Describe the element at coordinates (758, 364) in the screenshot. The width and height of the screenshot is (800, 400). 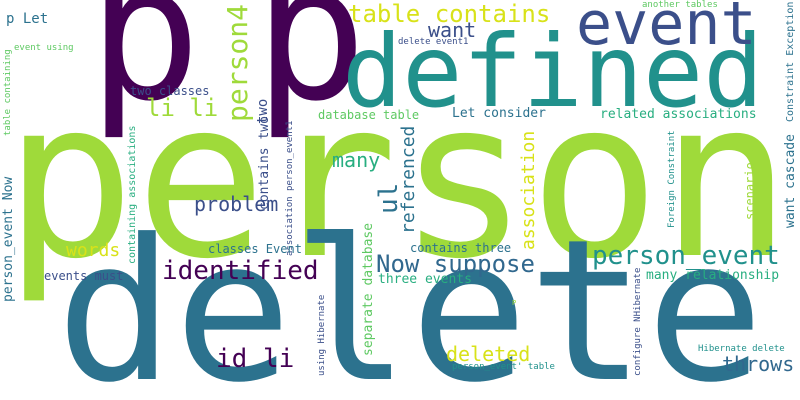
I see `word-throws: throws` at that location.